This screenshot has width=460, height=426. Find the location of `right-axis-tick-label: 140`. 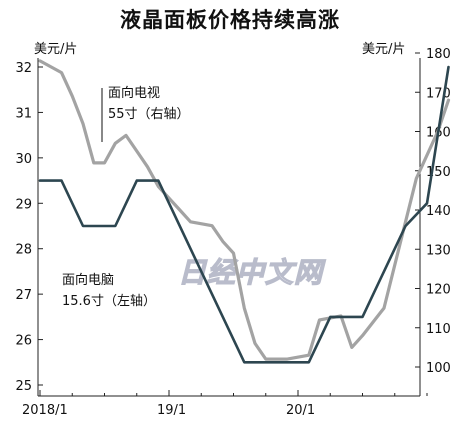

right-axis-tick-label: 140 is located at coordinates (438, 211).